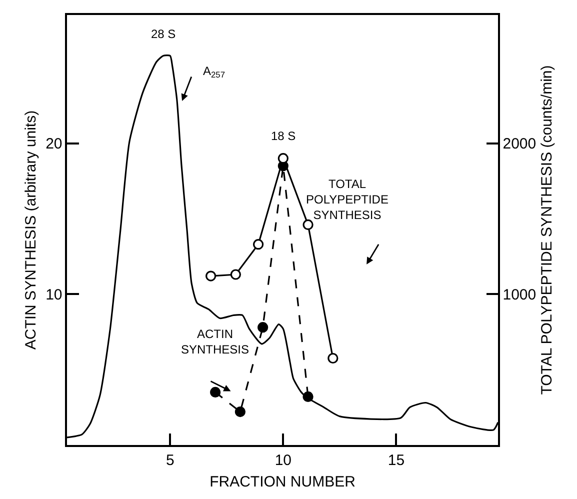 The image size is (577, 499). What do you see at coordinates (347, 199) in the screenshot?
I see `annotation: TOTAL POLYPEPTIDE SYNTHESIS` at bounding box center [347, 199].